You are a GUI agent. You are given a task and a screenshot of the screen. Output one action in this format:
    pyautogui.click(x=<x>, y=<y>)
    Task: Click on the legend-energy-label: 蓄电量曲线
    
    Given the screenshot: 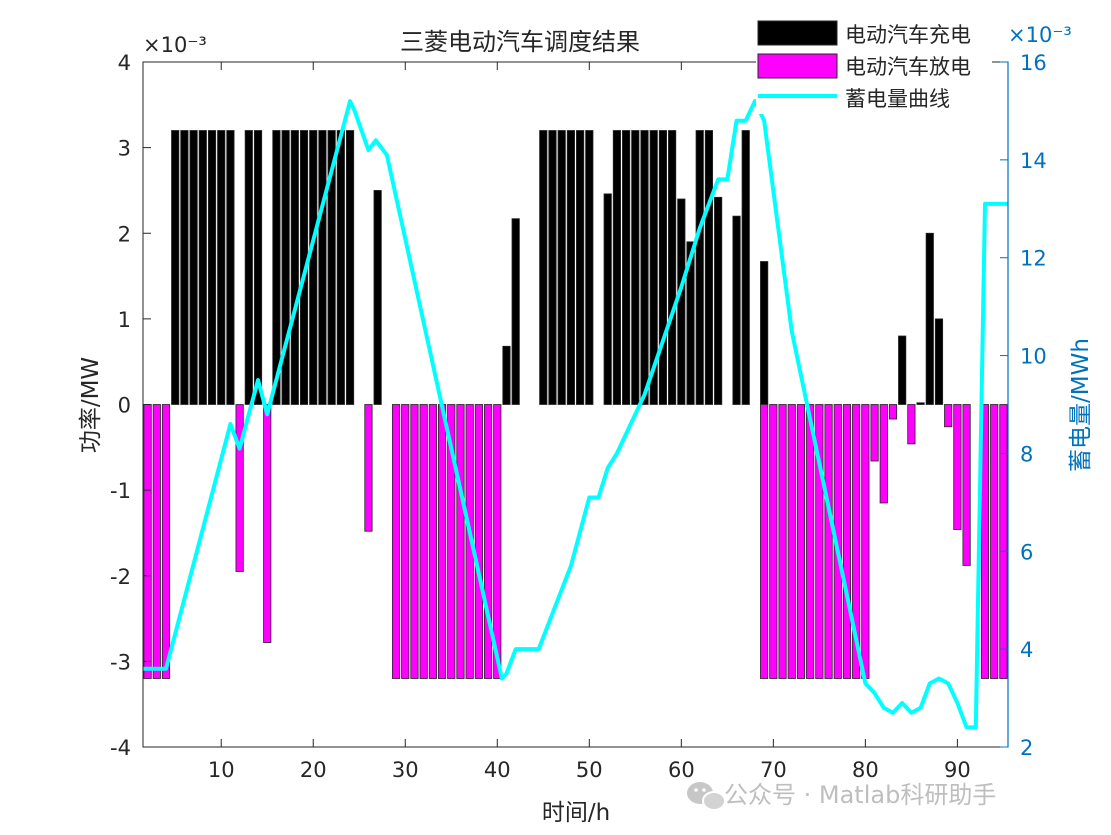 What is the action you would take?
    pyautogui.click(x=897, y=99)
    